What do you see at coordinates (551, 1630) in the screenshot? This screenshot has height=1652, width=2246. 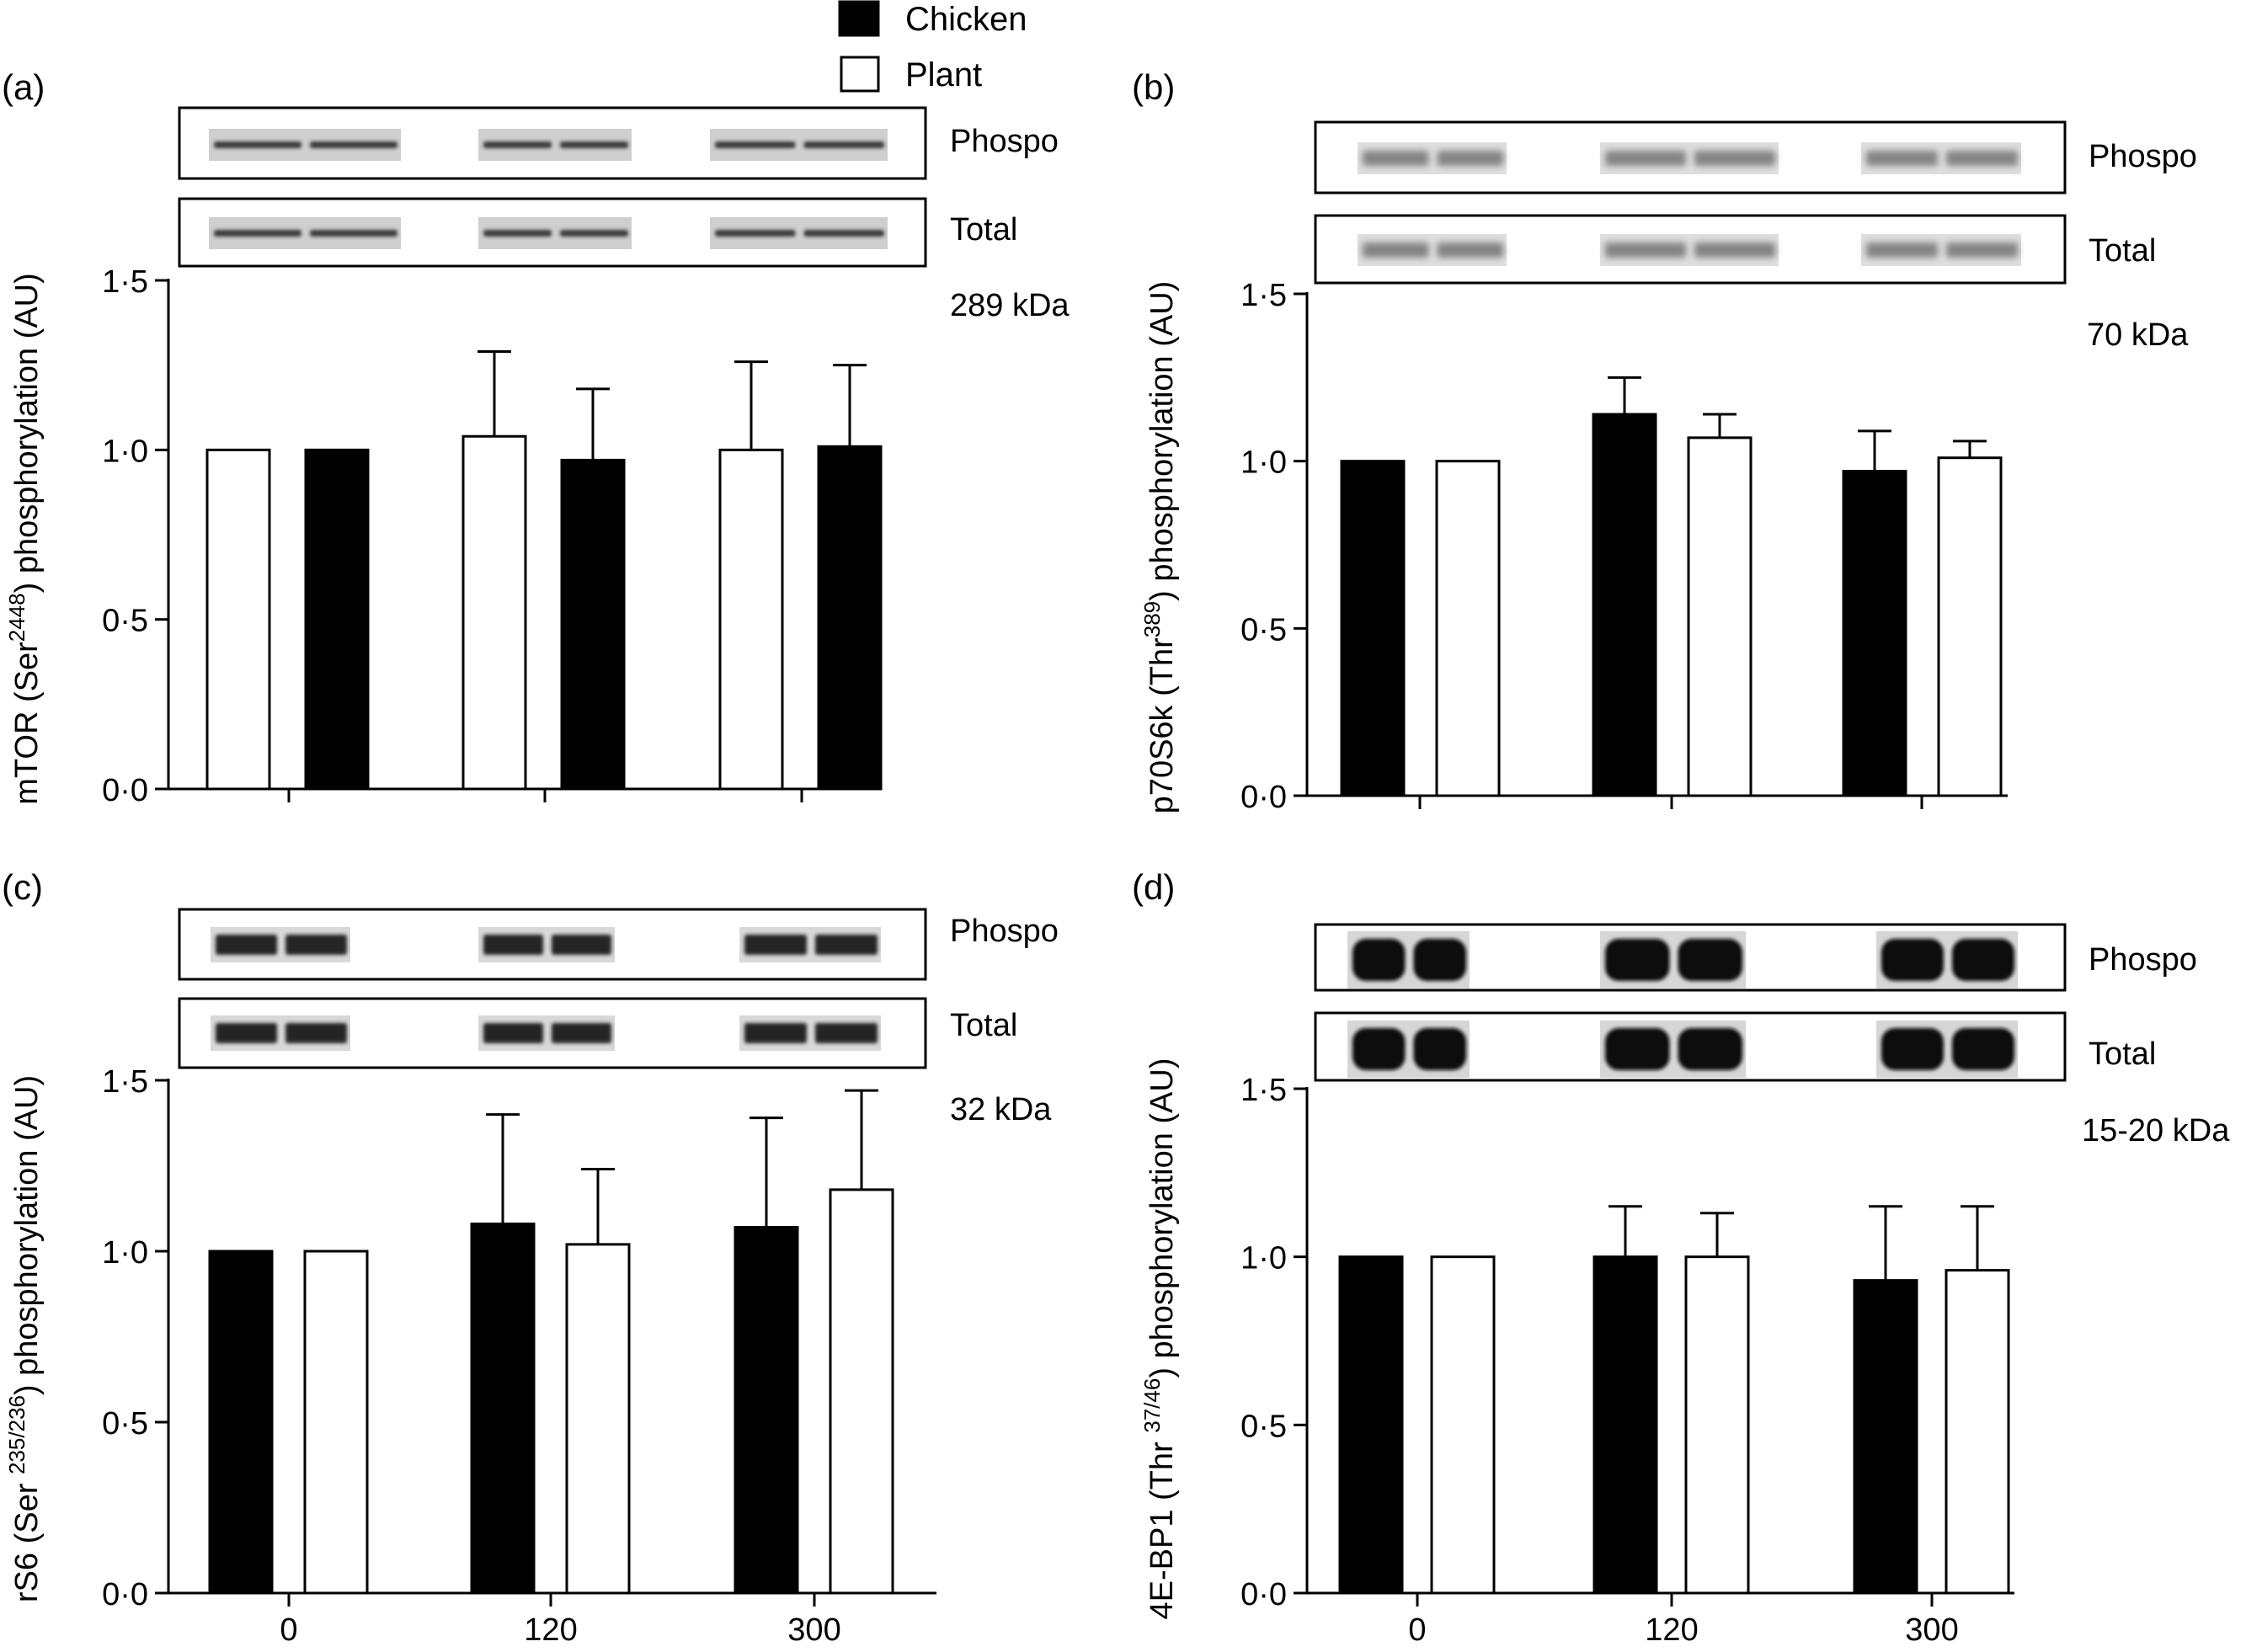 I see `x-tick-label: 120` at bounding box center [551, 1630].